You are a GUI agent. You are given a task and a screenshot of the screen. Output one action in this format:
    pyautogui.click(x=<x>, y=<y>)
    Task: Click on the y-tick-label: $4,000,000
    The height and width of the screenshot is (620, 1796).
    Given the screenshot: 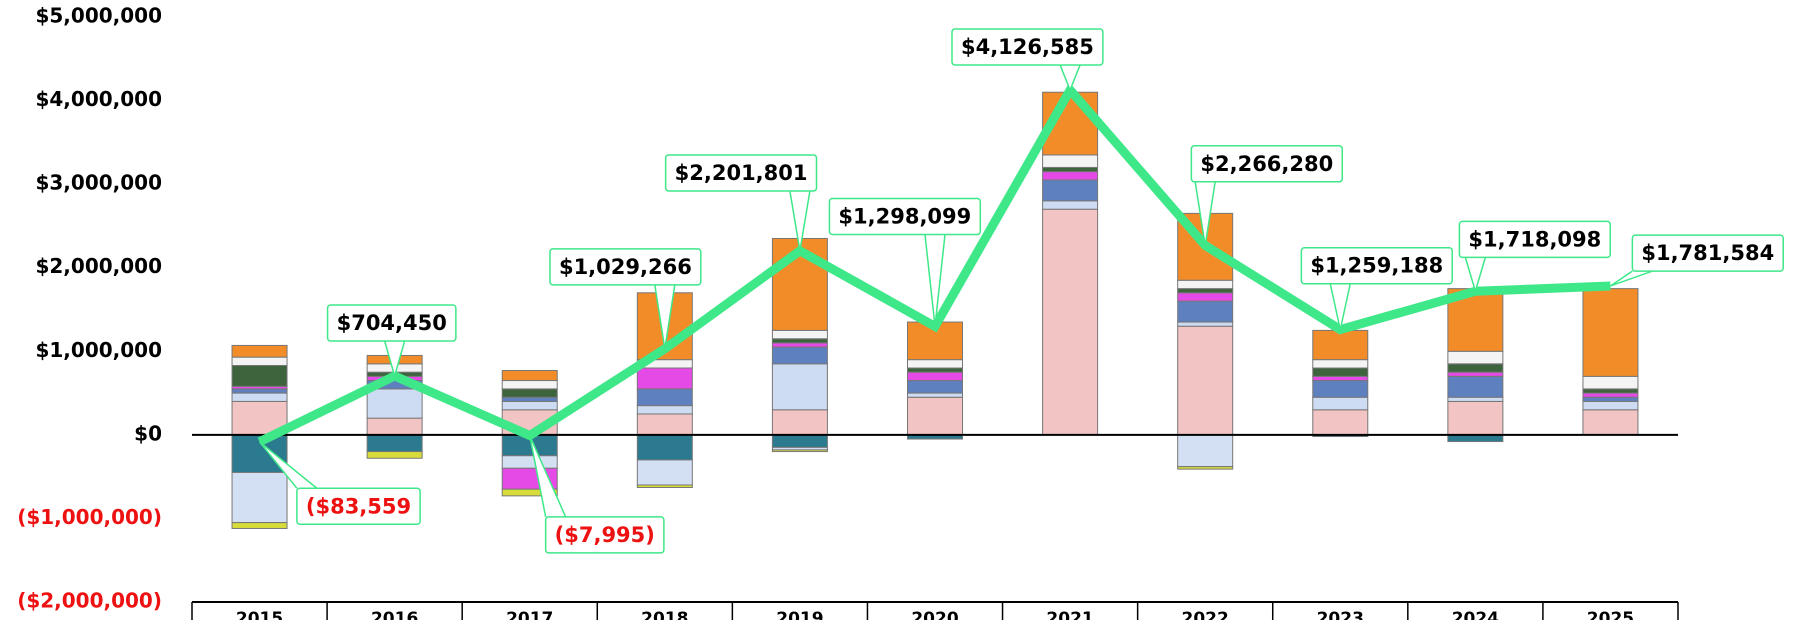 What is the action you would take?
    pyautogui.click(x=98, y=99)
    